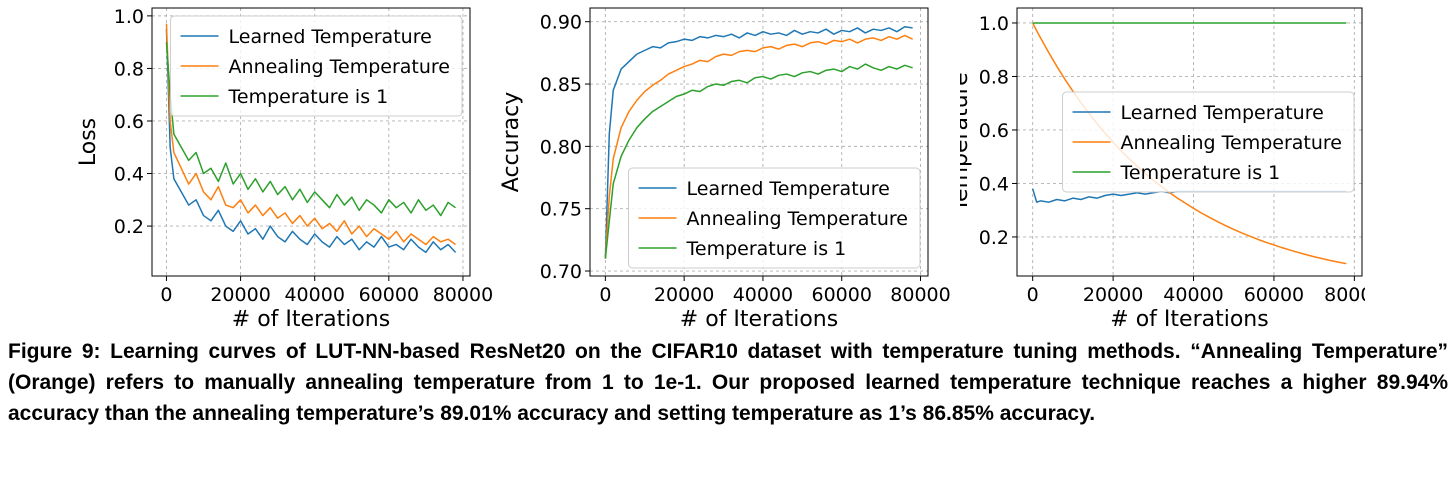  Describe the element at coordinates (88, 142) in the screenshot. I see `y-axis-label: Loss` at that location.